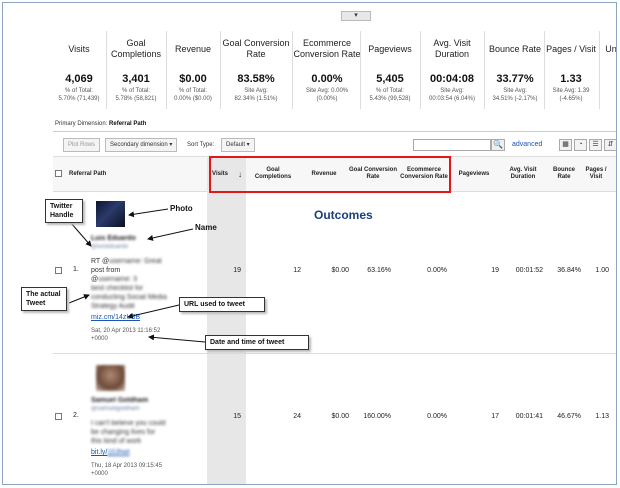 The height and width of the screenshot is (488, 620). I want to click on callout-url-used: URL used to tweet, so click(222, 304).